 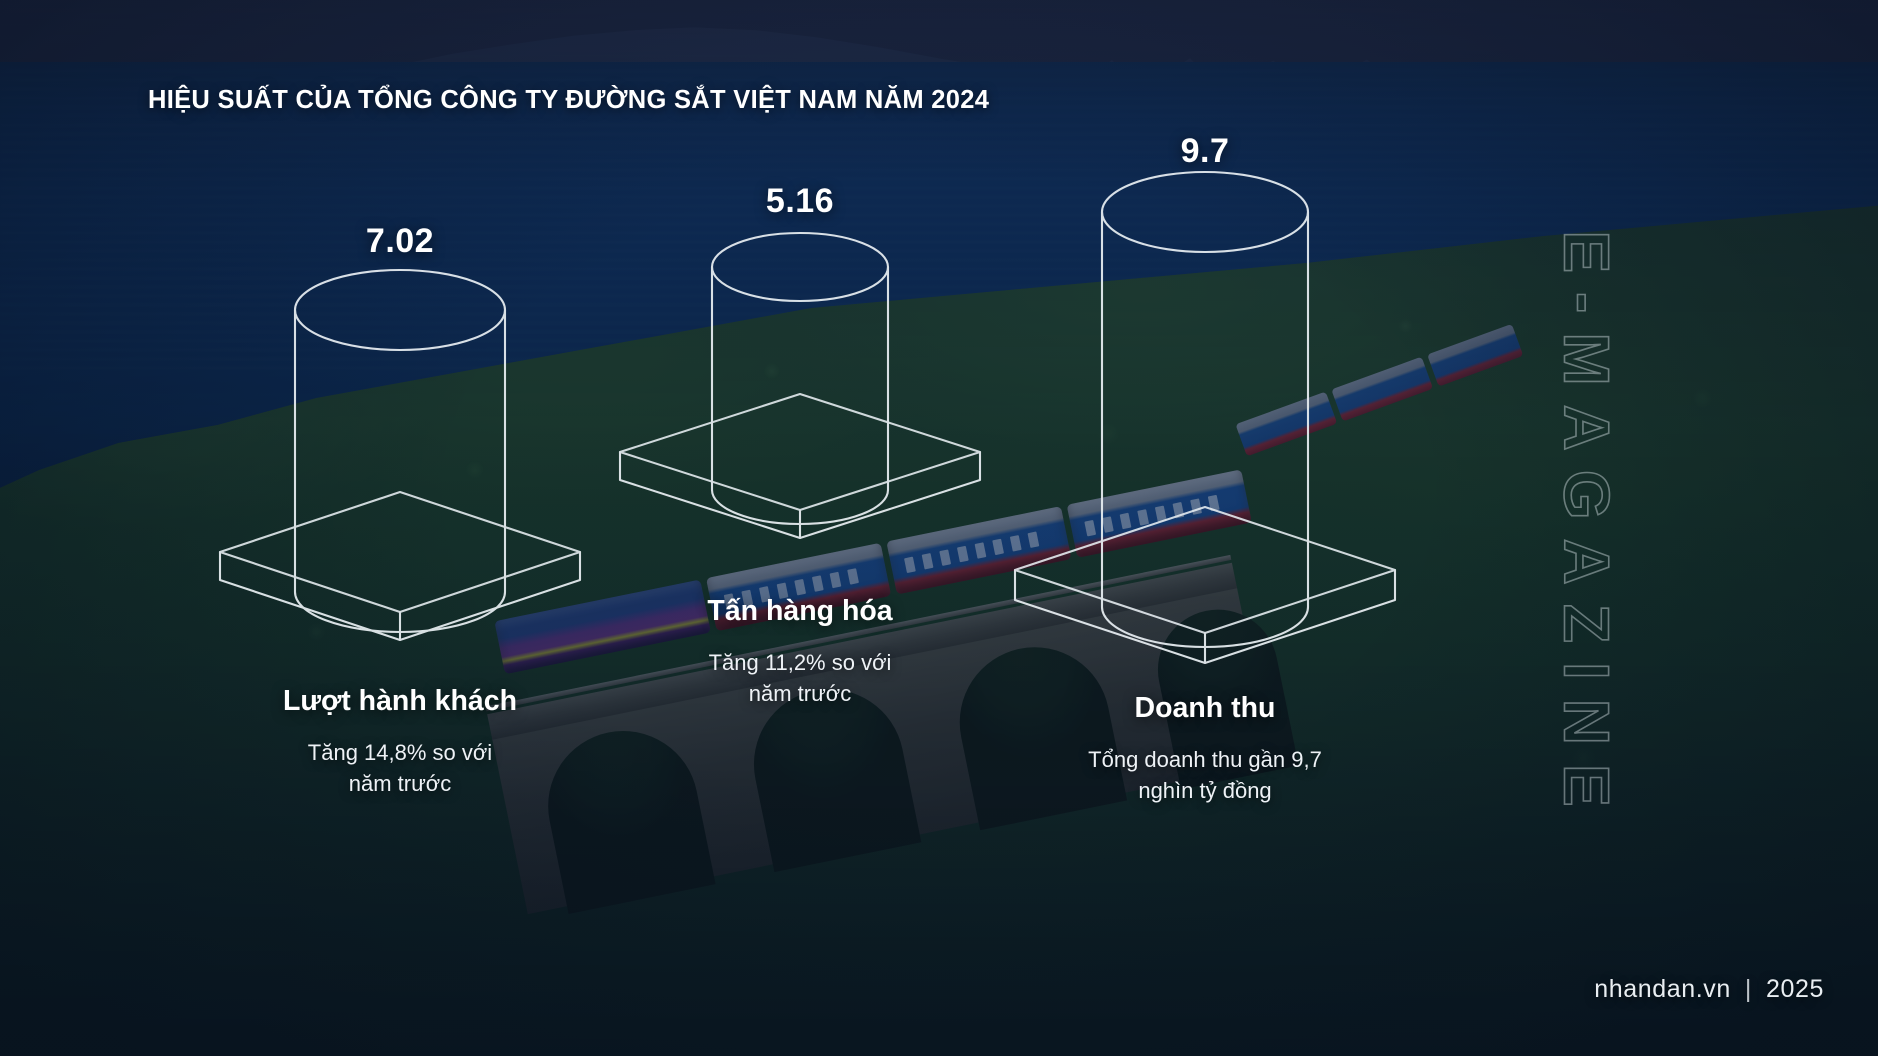 I want to click on bar-description-line-1: Tăng 11,2% so với, so click(x=800, y=662).